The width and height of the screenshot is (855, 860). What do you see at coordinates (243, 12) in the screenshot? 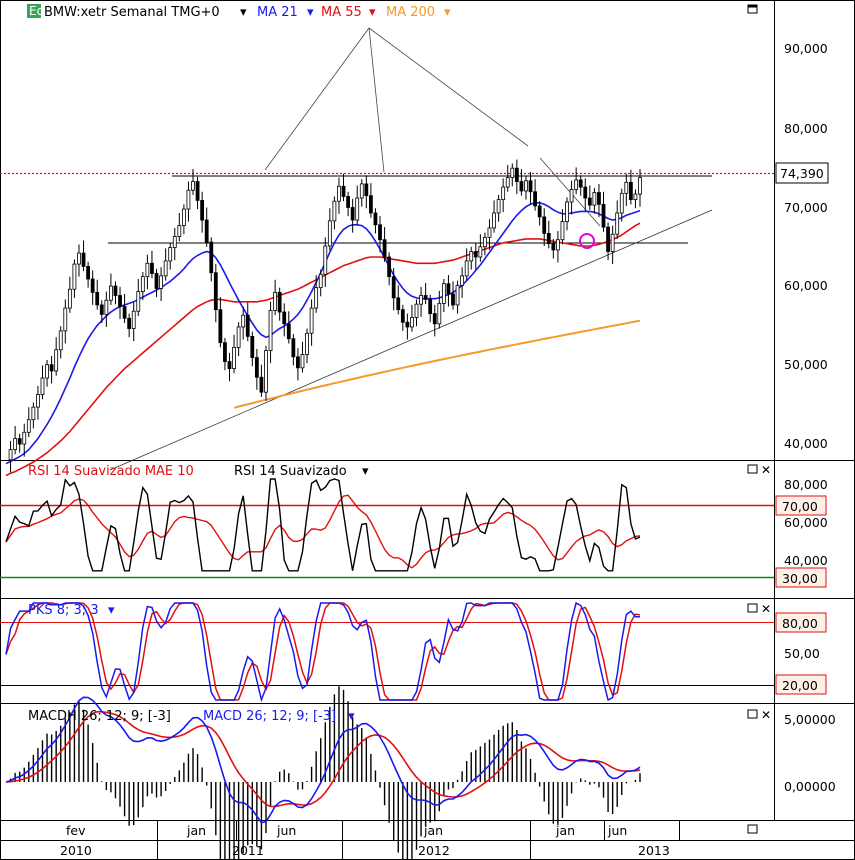
I see `symbol-dropdown-icon: ▾` at bounding box center [243, 12].